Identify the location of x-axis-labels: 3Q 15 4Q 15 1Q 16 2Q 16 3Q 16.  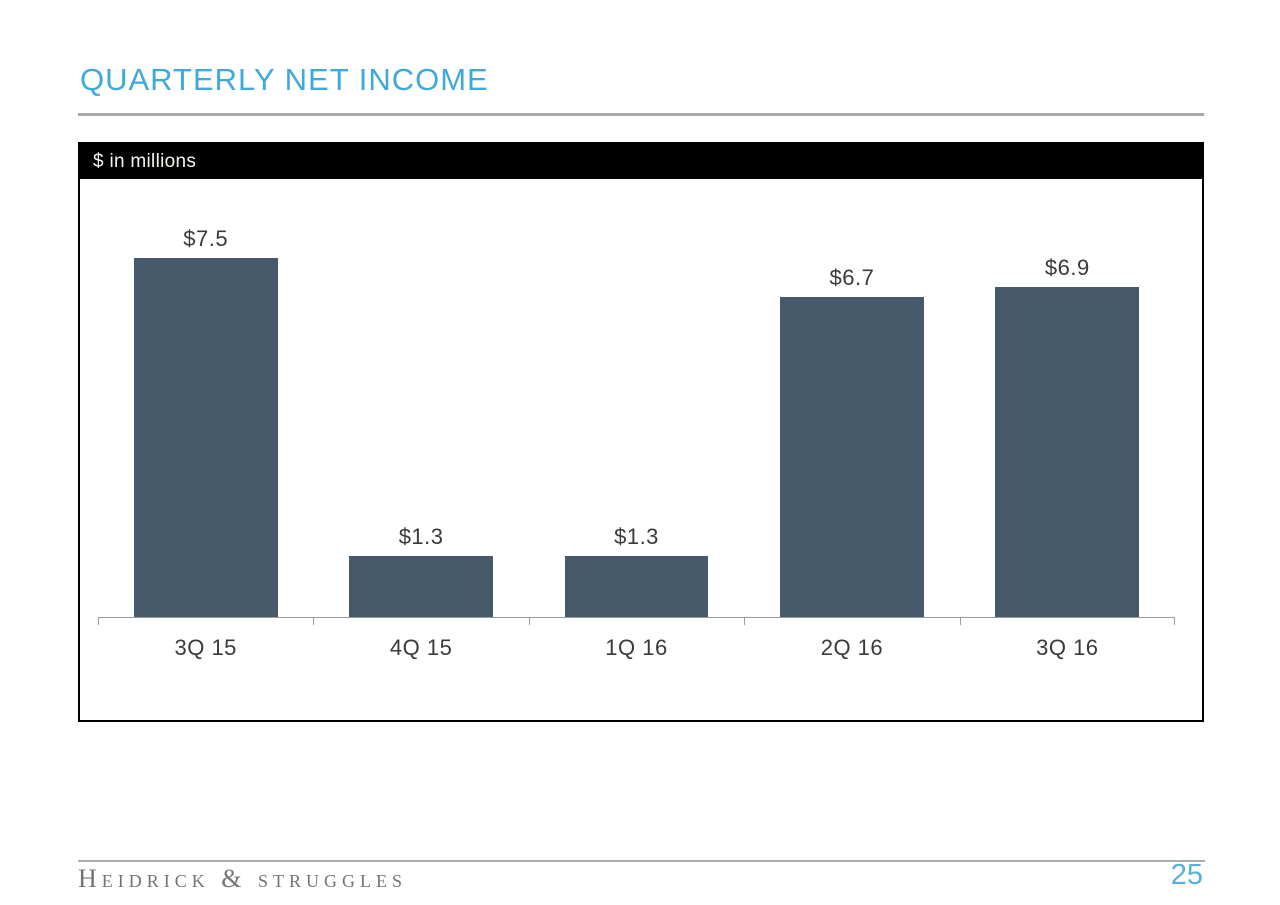
(636, 639).